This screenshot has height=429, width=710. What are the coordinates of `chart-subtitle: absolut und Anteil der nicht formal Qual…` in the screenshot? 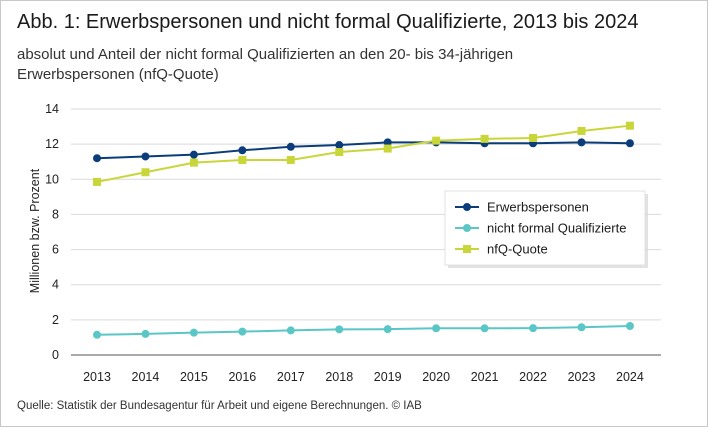 It's located at (265, 64).